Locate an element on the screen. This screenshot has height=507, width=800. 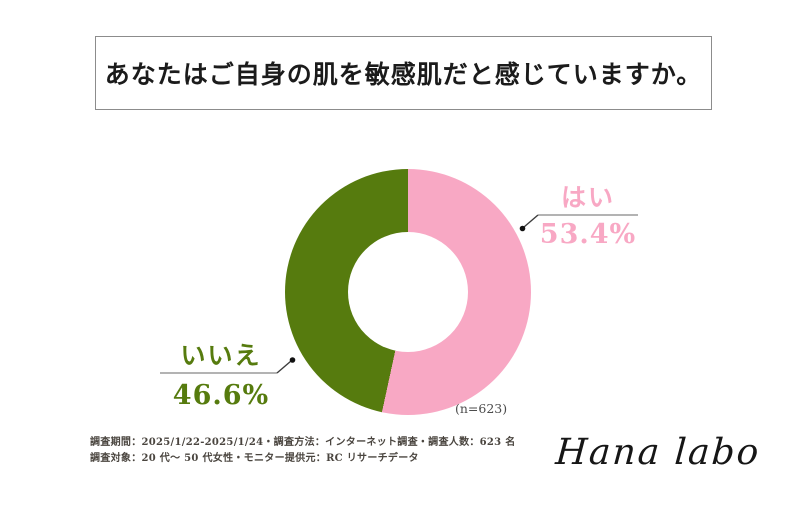
callout-no: いいえ 46.6% is located at coordinates (221, 375).